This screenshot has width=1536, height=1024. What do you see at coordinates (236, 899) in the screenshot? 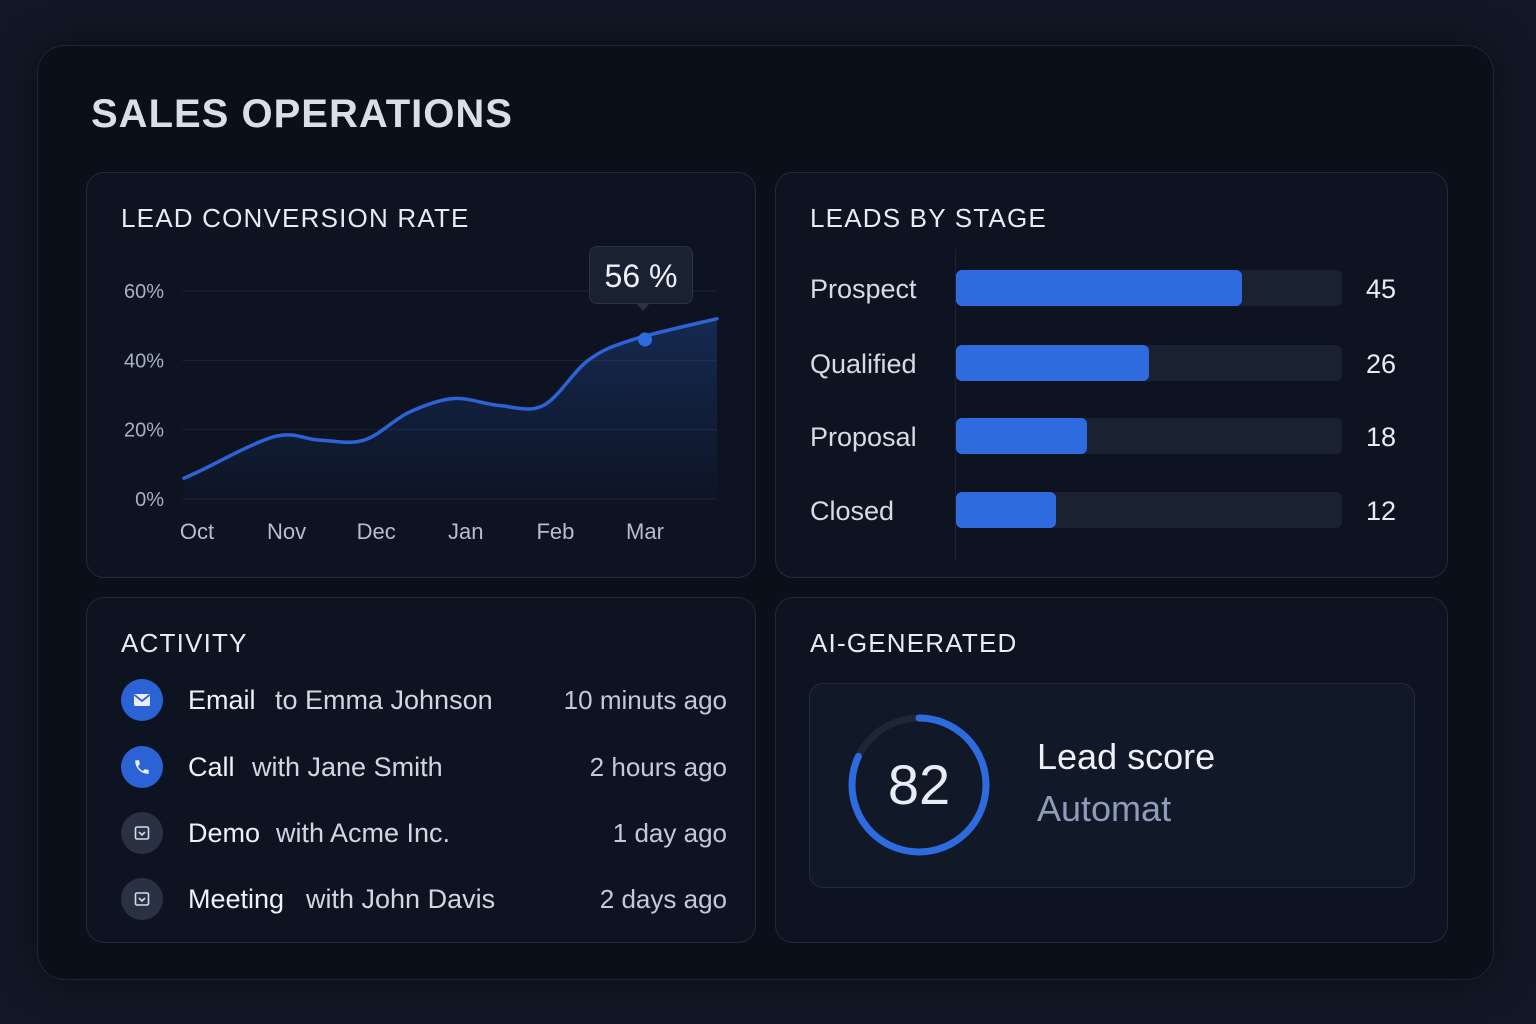
I see `activity-type: Meeting` at bounding box center [236, 899].